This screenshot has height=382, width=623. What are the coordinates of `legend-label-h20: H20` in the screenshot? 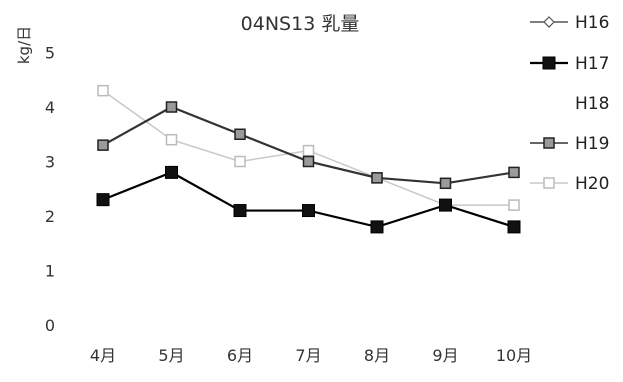 It's located at (592, 184).